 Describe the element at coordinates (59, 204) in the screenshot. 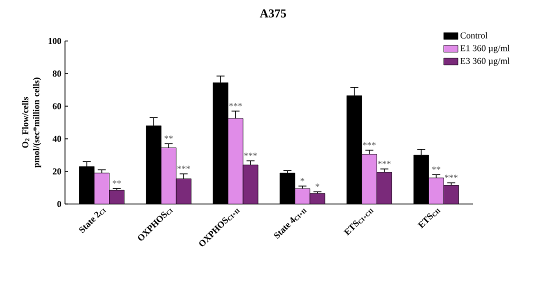

I see `y-tick-label: 0` at that location.